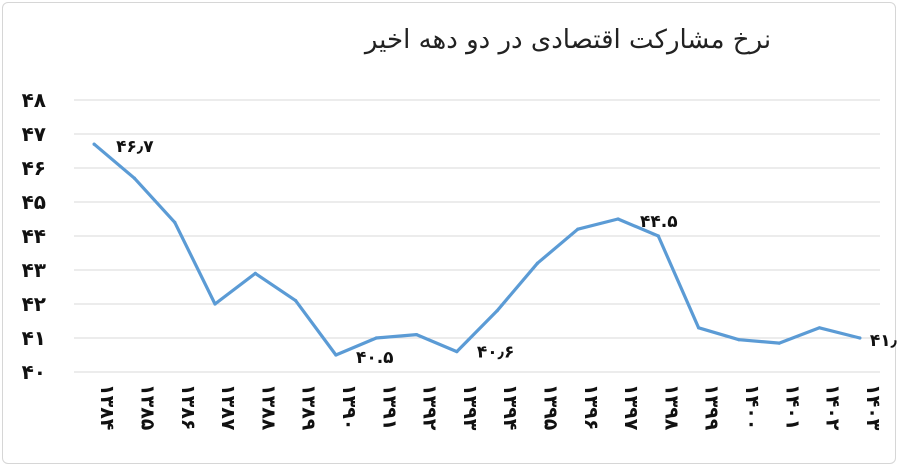 This screenshot has height=468, width=900. I want to click on x-tick-label: ۱۳۹۰, so click(349, 407).